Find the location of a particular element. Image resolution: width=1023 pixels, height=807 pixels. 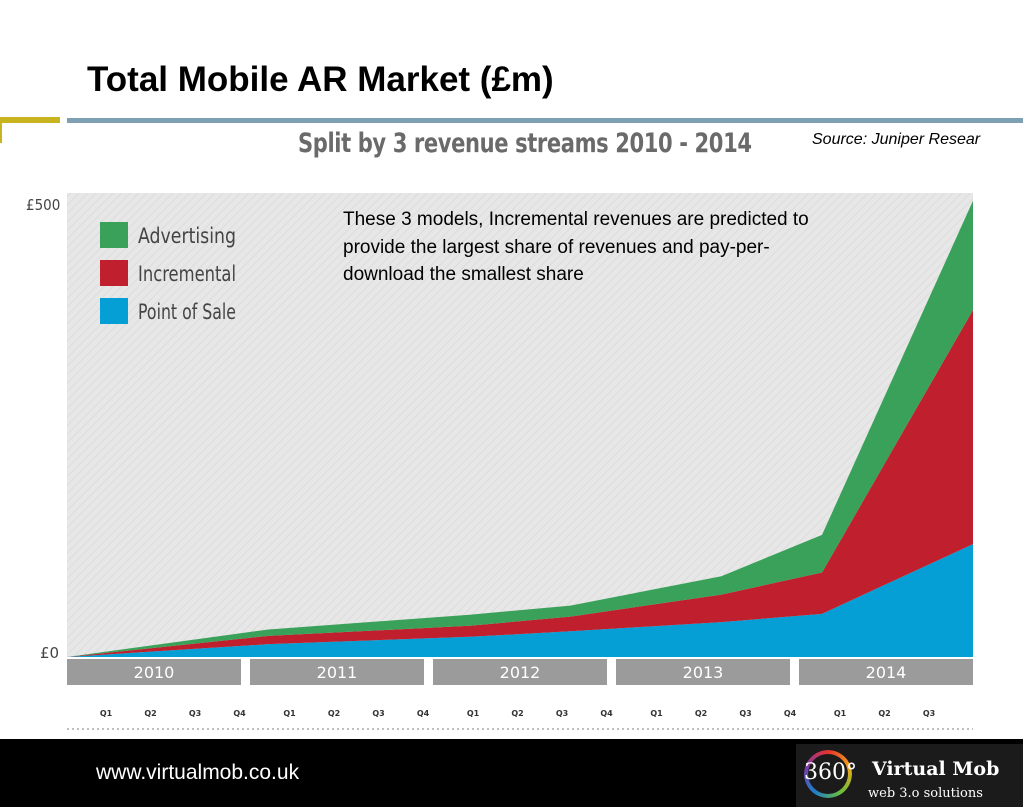

logo-ring-icon is located at coordinates (828, 774).